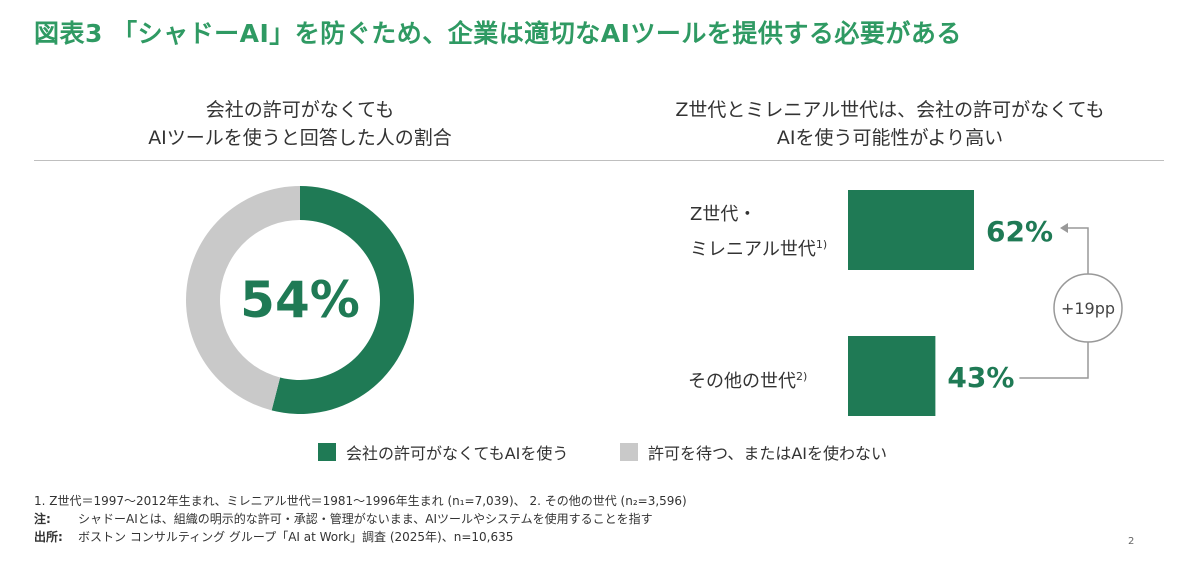 The width and height of the screenshot is (1200, 572). I want to click on bar-value-label-other: 43%, so click(980, 377).